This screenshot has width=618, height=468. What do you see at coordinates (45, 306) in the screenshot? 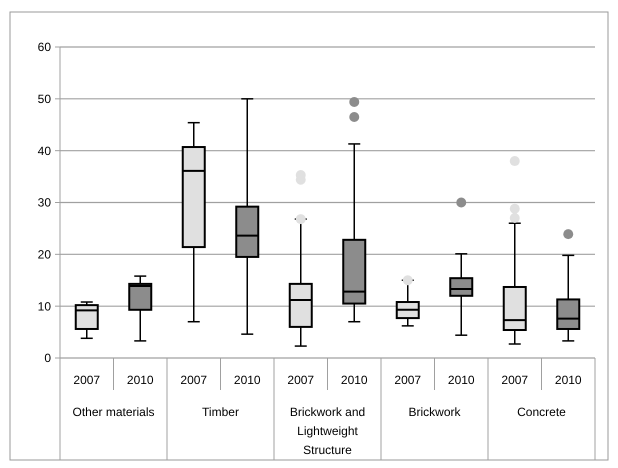
I see `y-tick-label: 10` at bounding box center [45, 306].